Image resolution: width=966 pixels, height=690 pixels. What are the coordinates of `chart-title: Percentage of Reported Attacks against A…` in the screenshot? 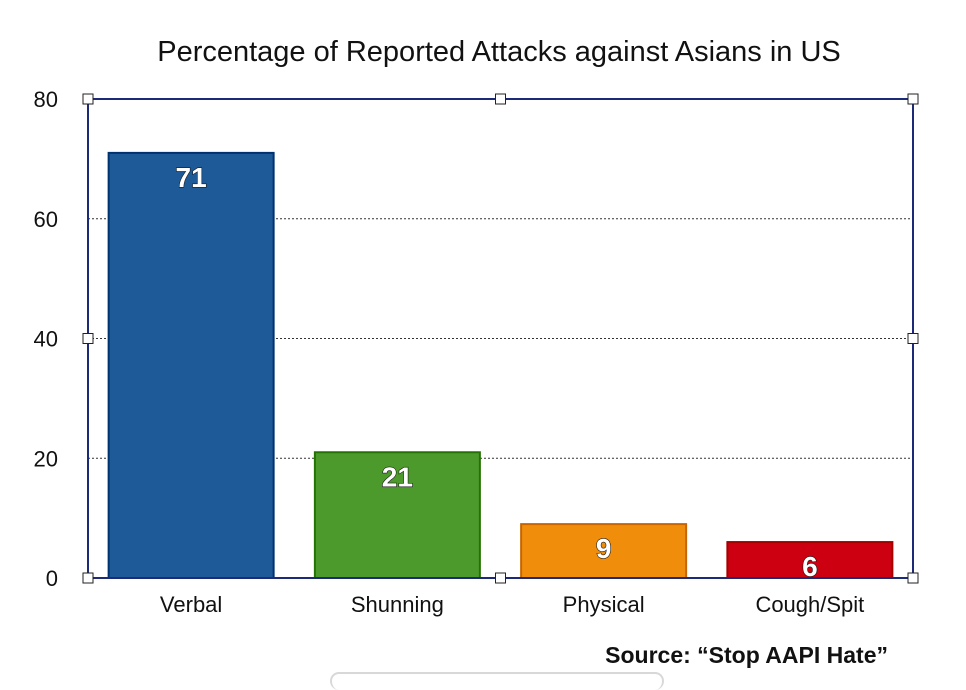 It's located at (499, 52).